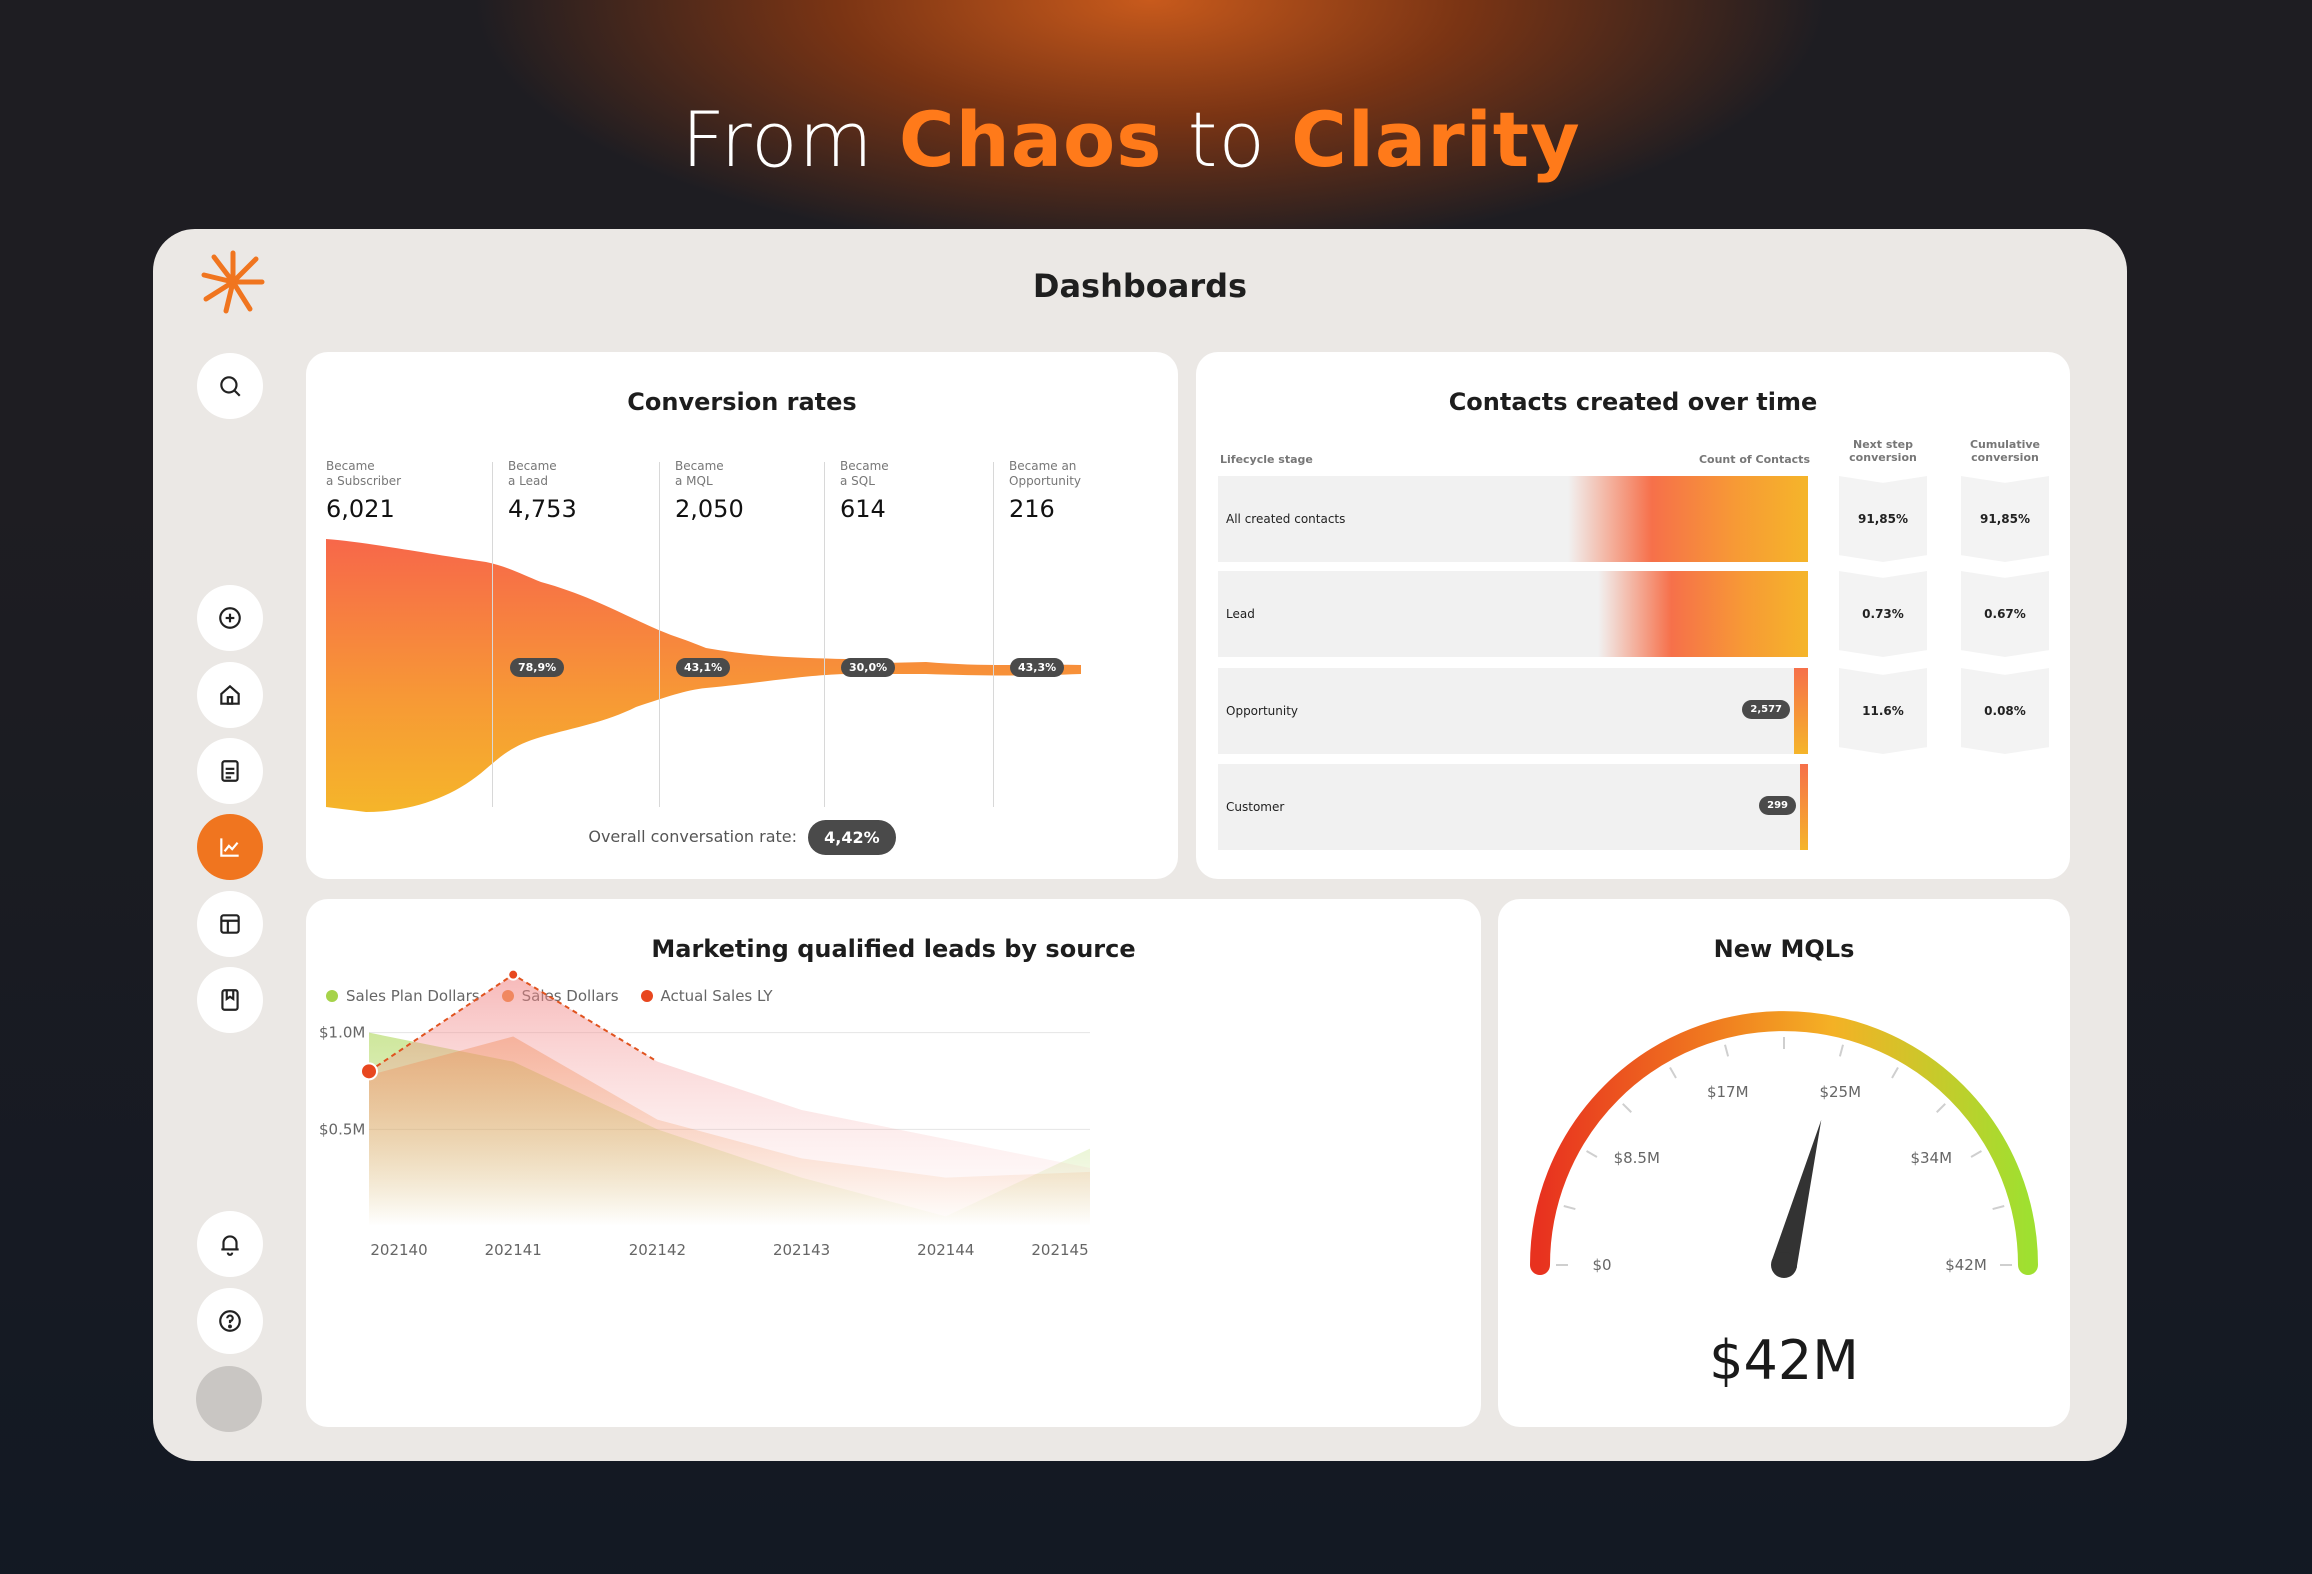  What do you see at coordinates (1754, 459) in the screenshot?
I see `header-count: Count of Contacts` at bounding box center [1754, 459].